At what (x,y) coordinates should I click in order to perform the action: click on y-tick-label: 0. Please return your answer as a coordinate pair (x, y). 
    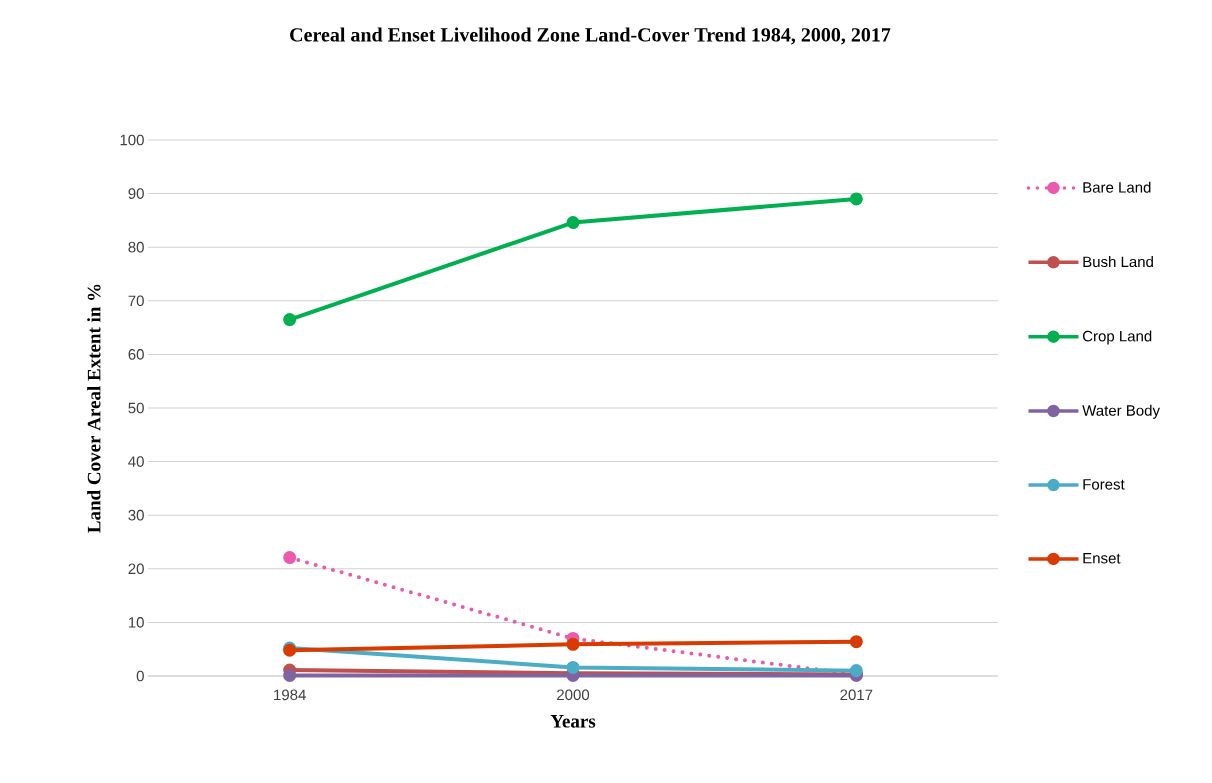
    Looking at the image, I should click on (140, 676).